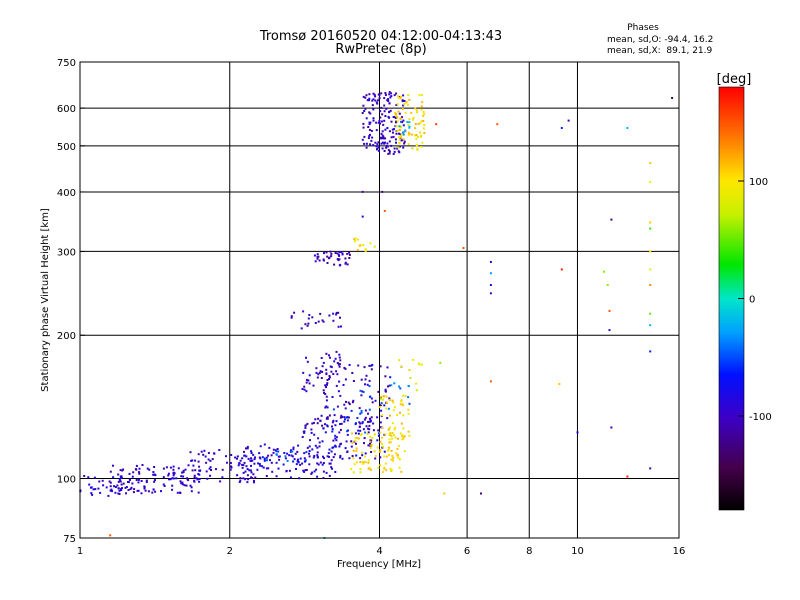 This screenshot has width=800, height=600. Describe the element at coordinates (734, 79) in the screenshot. I see `colorbar-label: [deg]` at that location.